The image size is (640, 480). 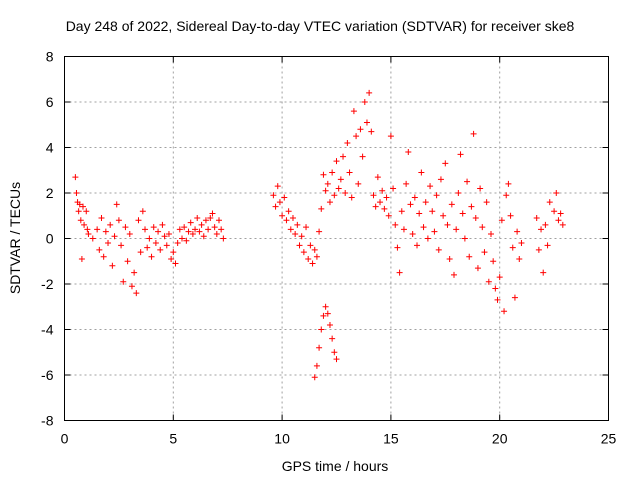 I want to click on y-tick-labels: -8 -6 -4 -2 0 2 4 6 8, so click(x=47, y=239).